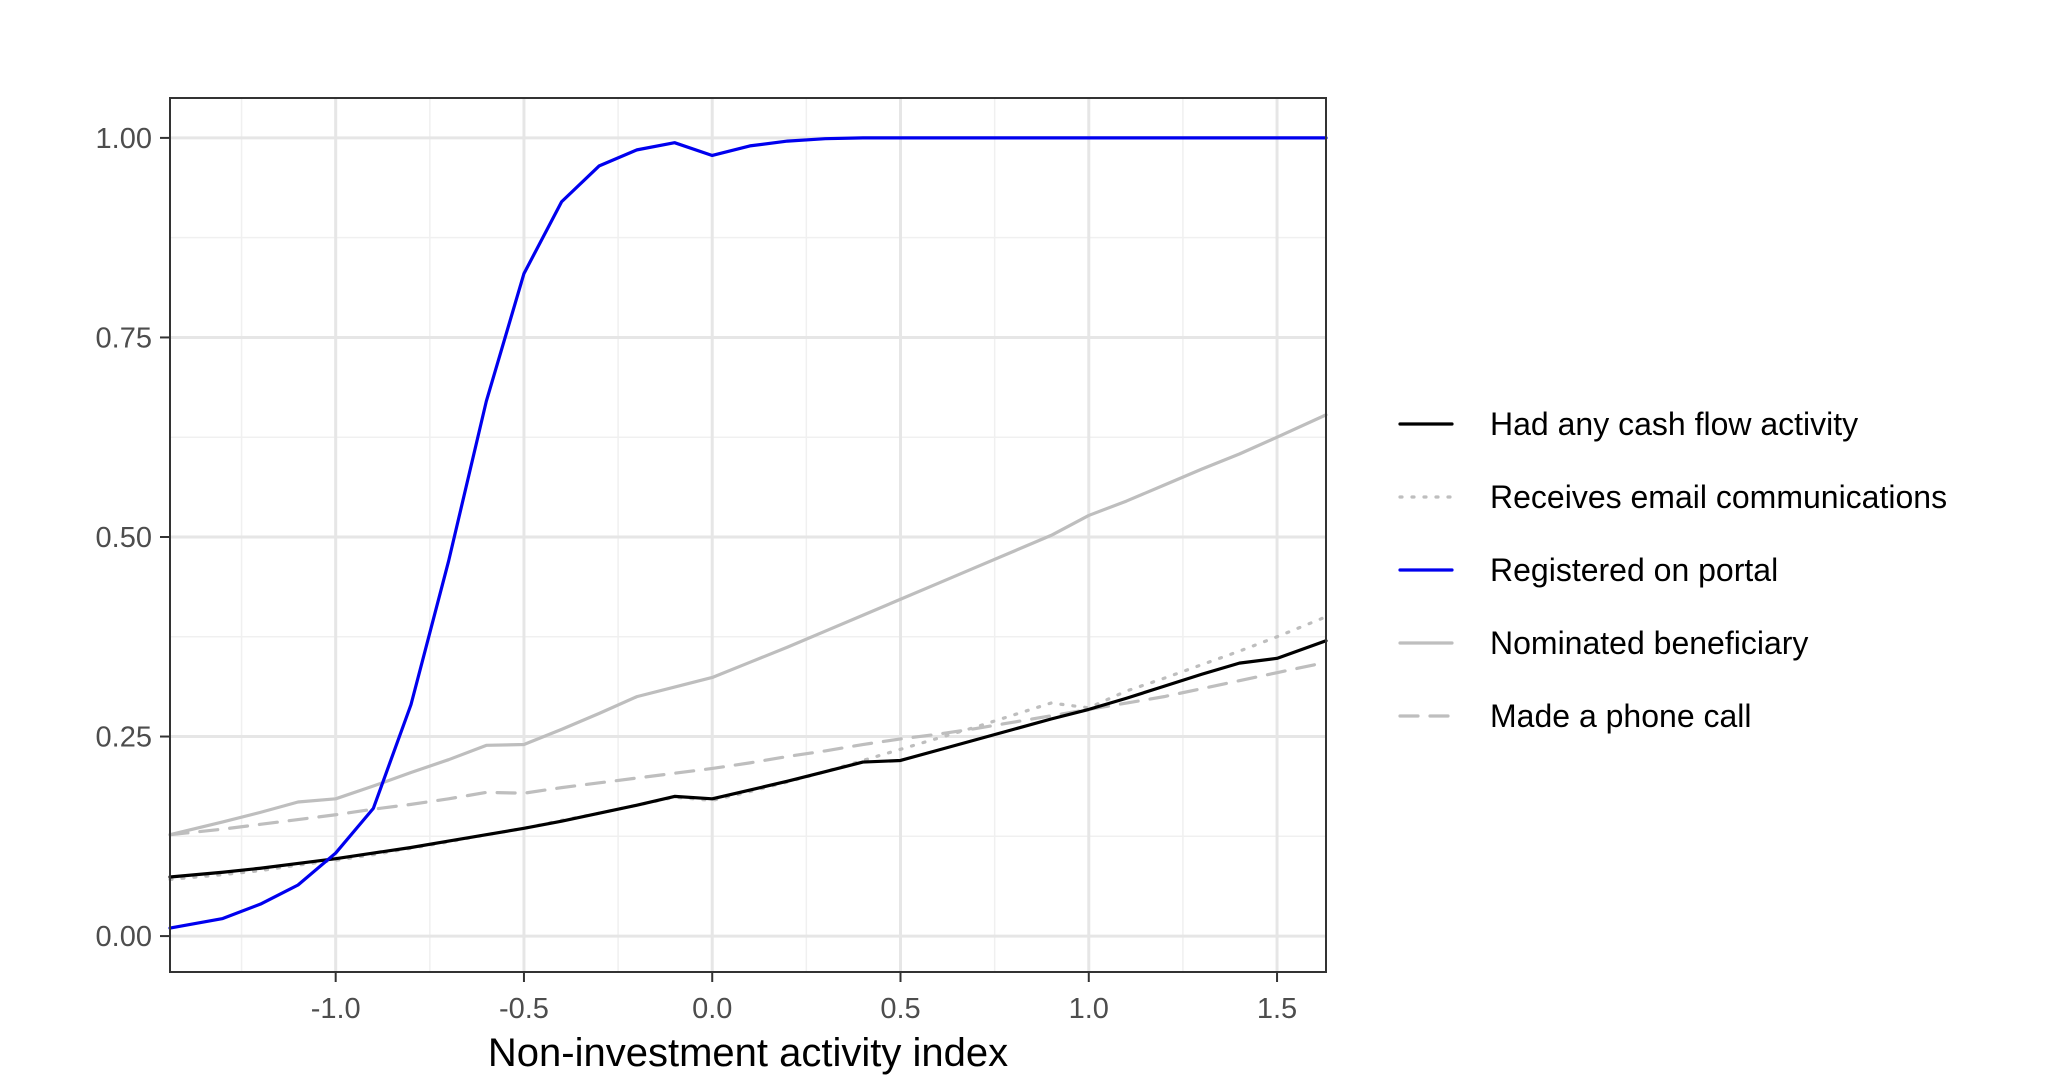 The width and height of the screenshot is (2048, 1092). Describe the element at coordinates (712, 1009) in the screenshot. I see `x-tick-label: 0.0` at that location.